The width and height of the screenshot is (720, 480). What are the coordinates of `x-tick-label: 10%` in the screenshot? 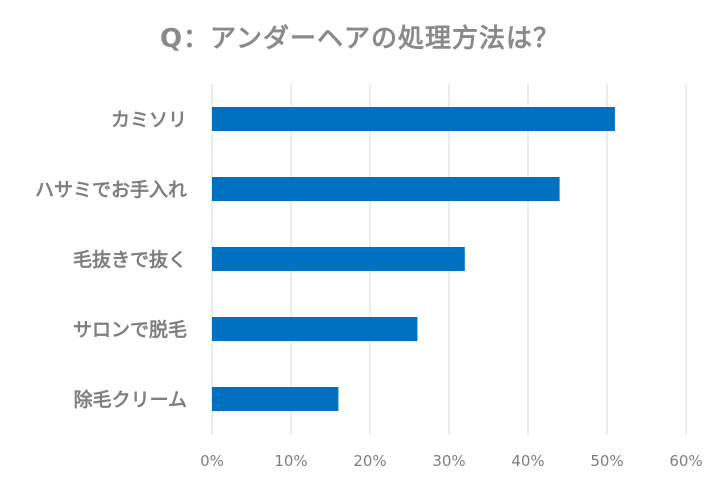 It's located at (290, 461).